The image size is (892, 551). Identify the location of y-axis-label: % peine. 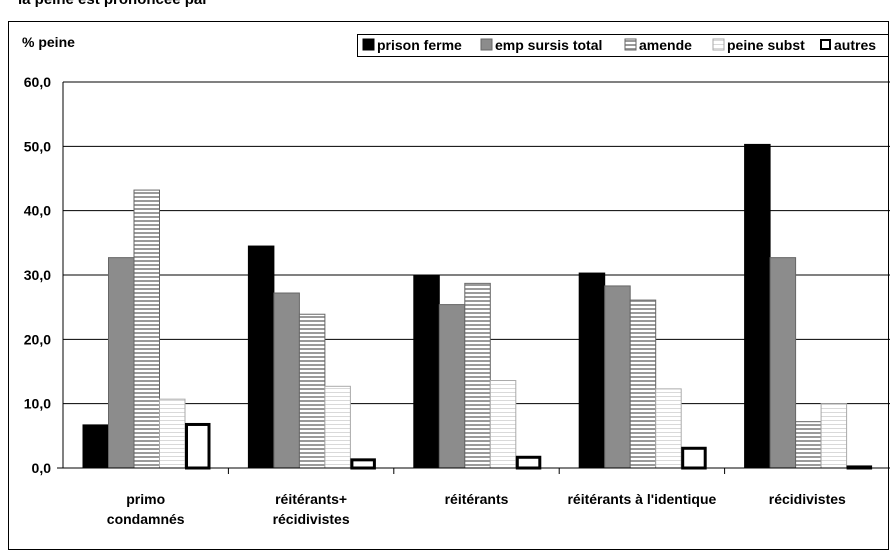
(48, 42).